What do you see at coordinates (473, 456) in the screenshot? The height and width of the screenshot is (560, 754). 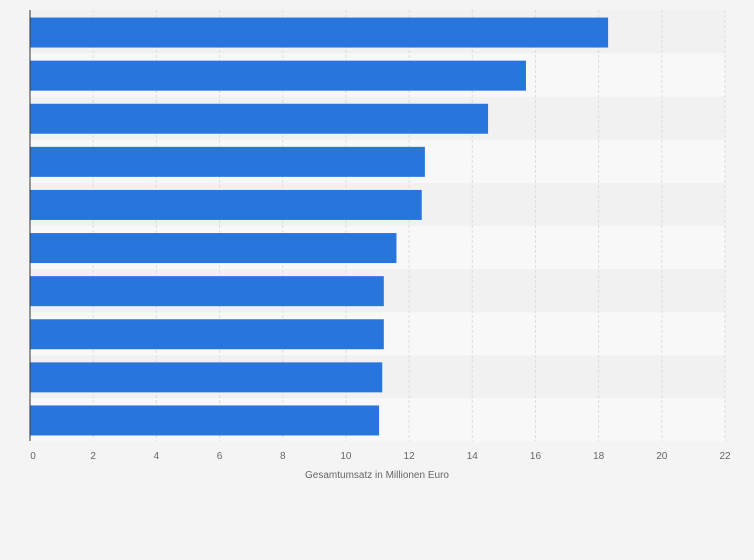 I see `x-tick-label: 14` at bounding box center [473, 456].